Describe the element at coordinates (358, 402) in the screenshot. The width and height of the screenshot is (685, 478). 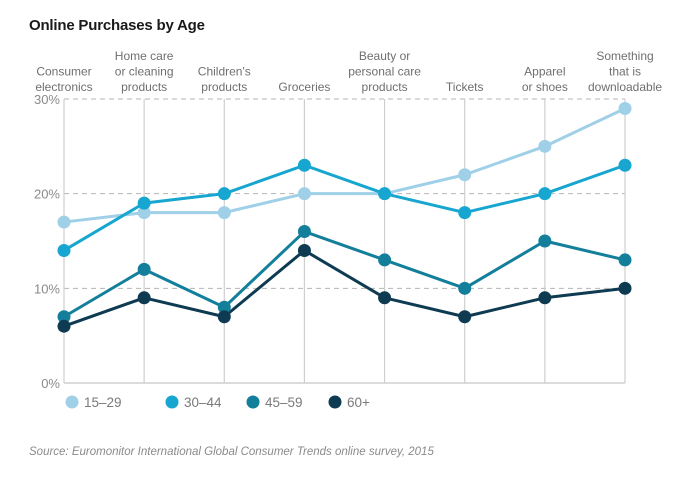
I see `legend-label-60+: 60+` at that location.